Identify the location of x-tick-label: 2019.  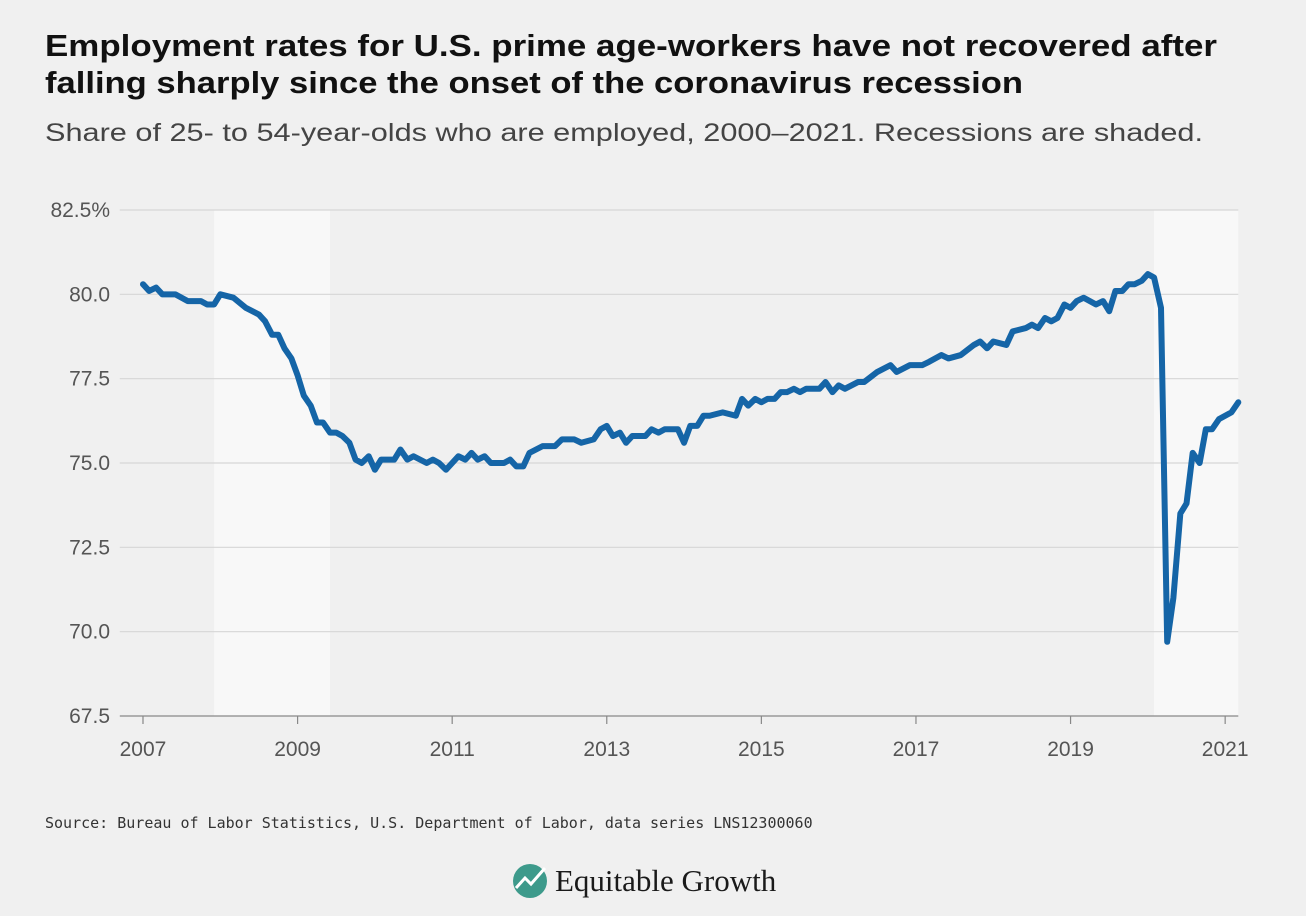
(1070, 749).